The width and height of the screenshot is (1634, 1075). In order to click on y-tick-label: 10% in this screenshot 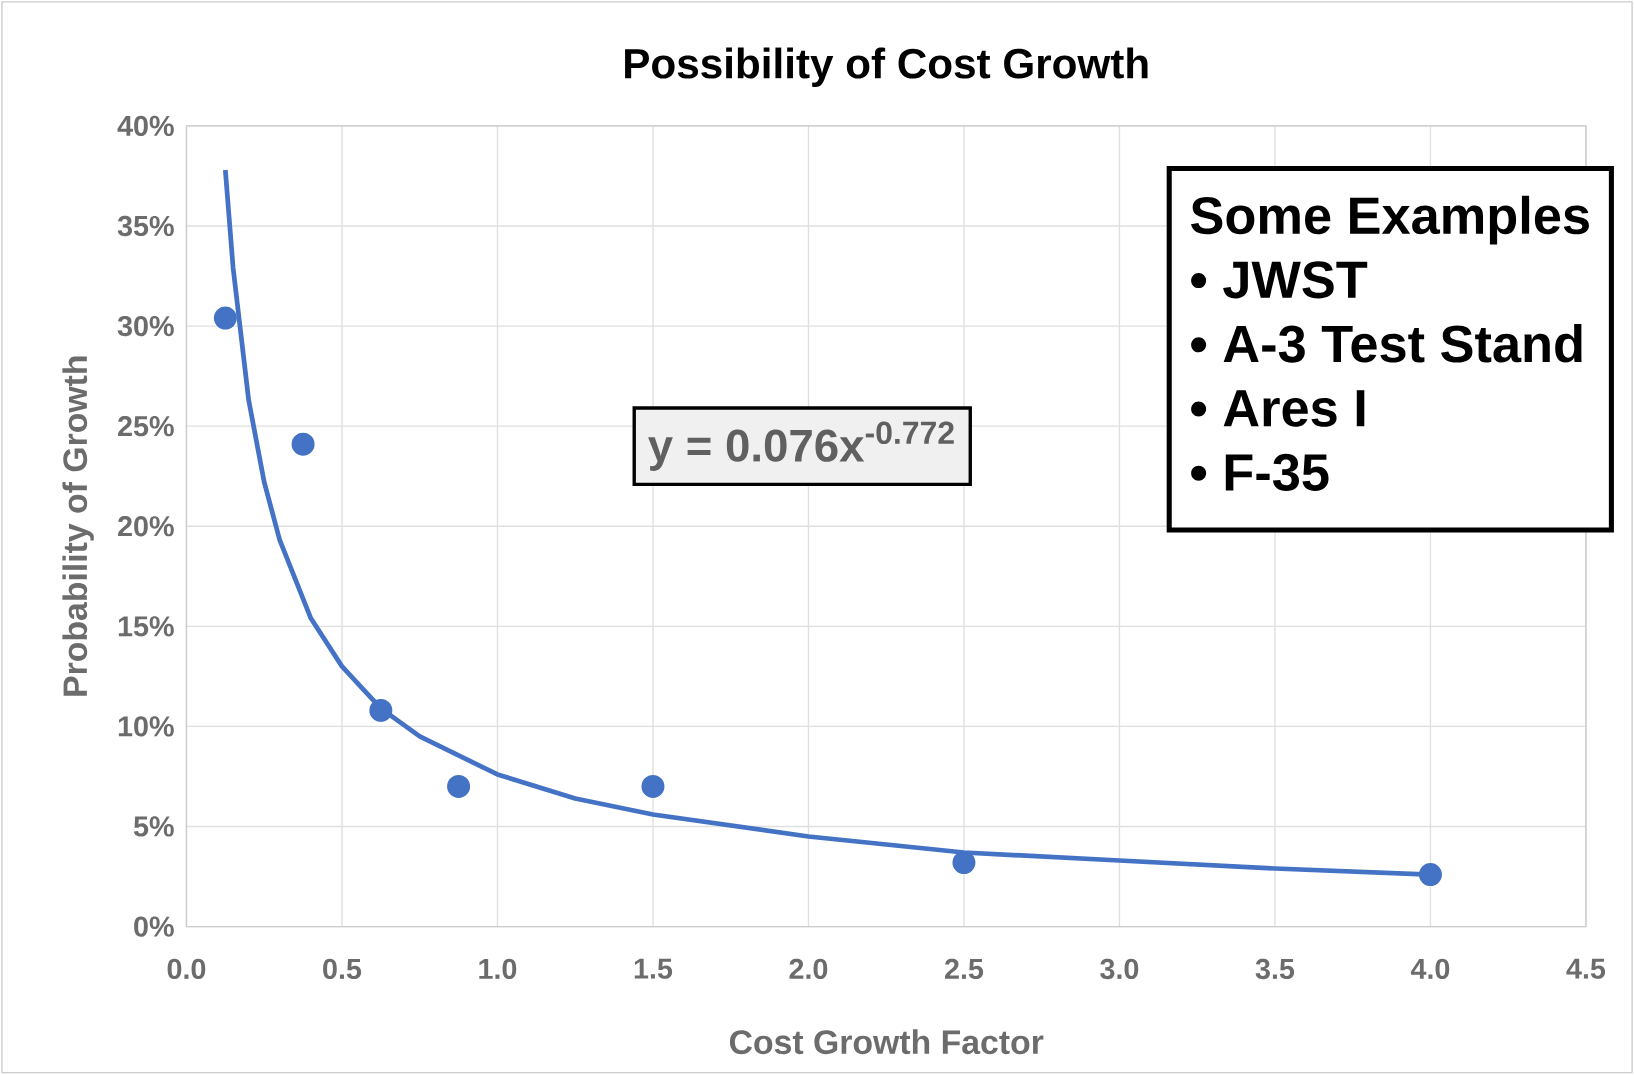, I will do `click(146, 726)`.